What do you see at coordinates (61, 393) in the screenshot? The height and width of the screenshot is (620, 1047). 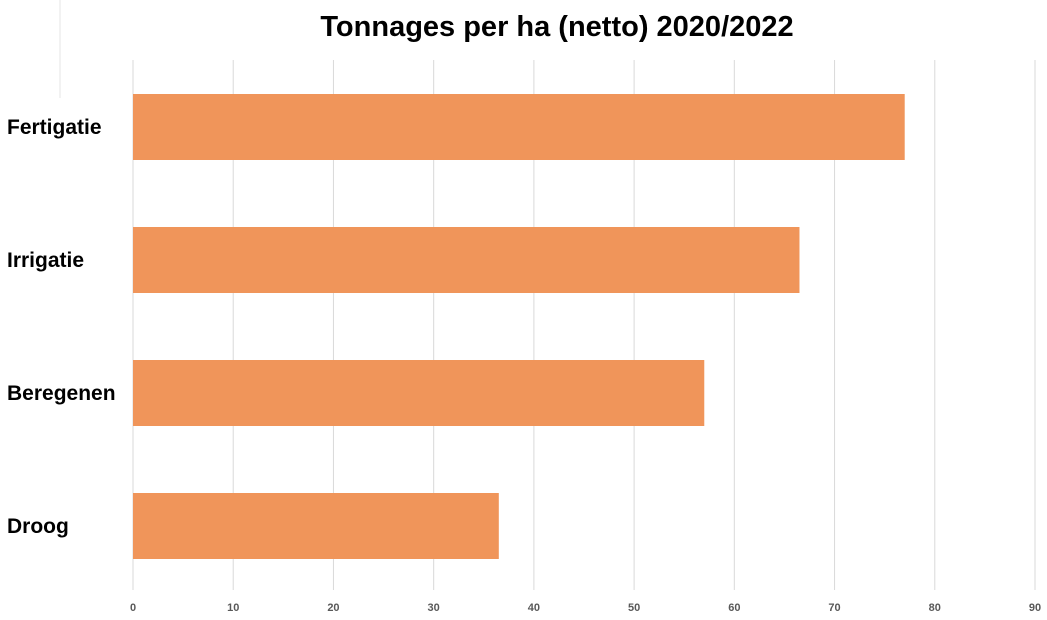 I see `category-label-beregenen: Beregenen` at bounding box center [61, 393].